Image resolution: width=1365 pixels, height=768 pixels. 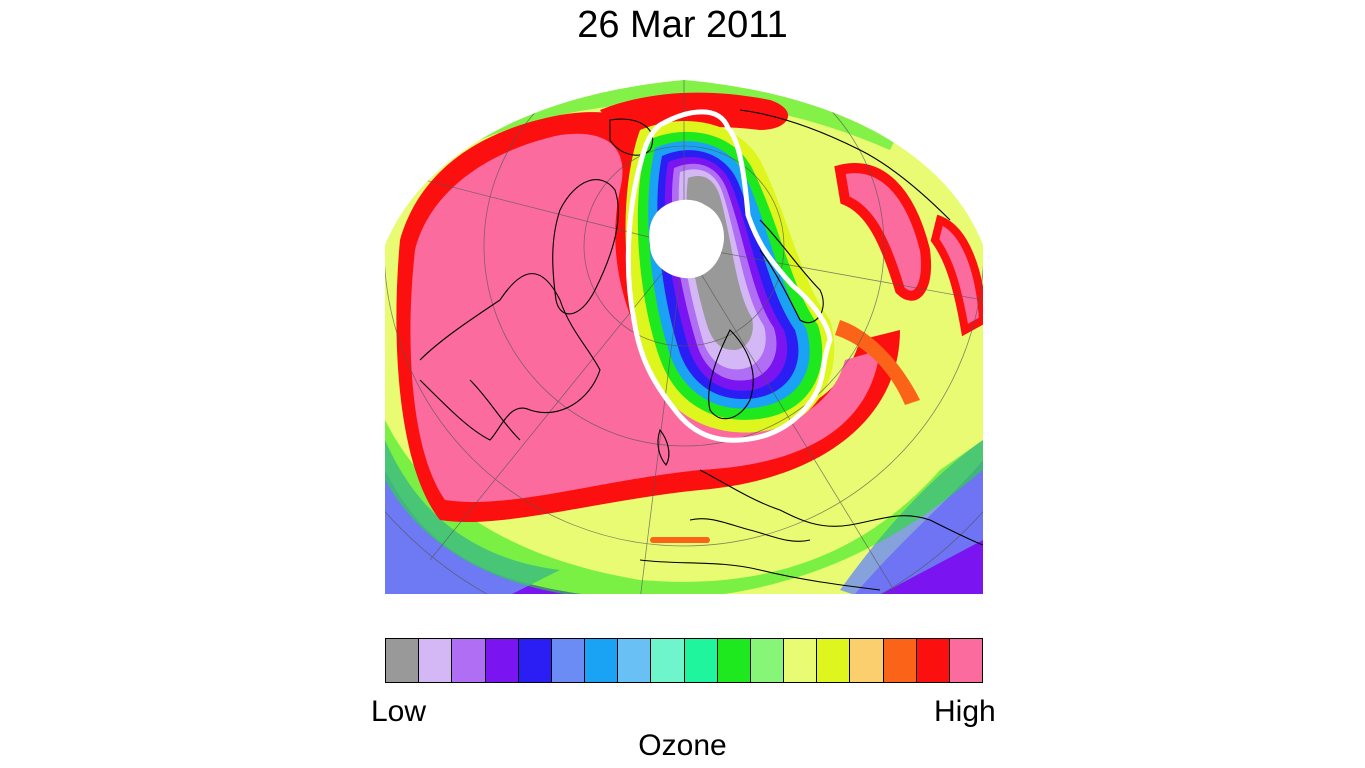 What do you see at coordinates (687, 239) in the screenshot?
I see `polar-no-data-disc` at bounding box center [687, 239].